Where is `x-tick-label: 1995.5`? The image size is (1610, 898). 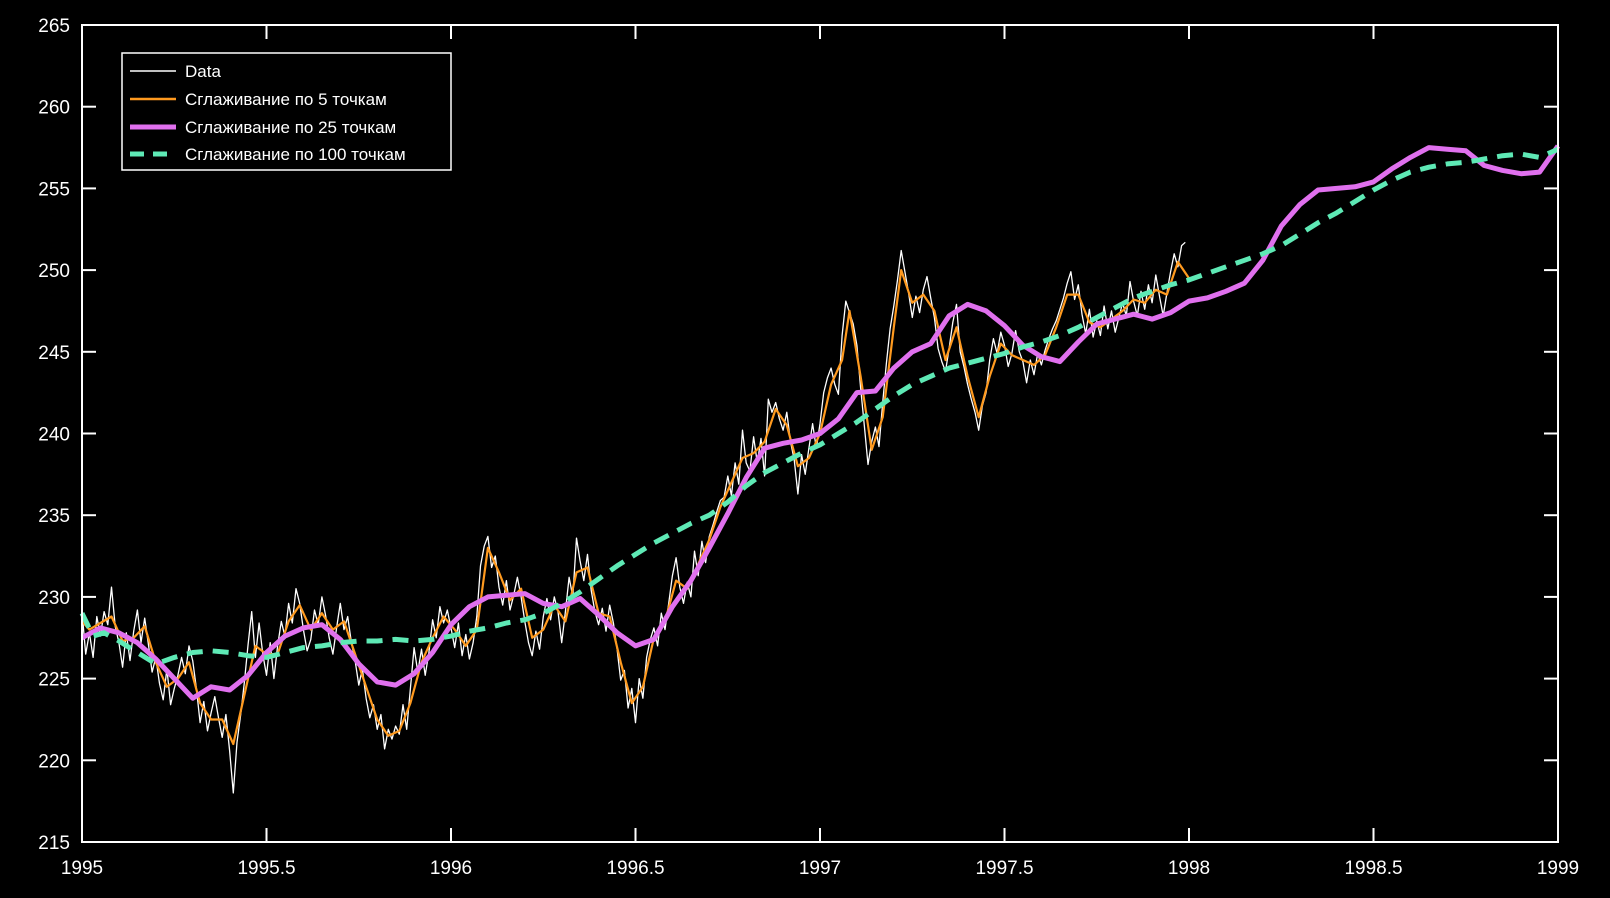 x-tick-label: 1995.5 is located at coordinates (266, 868).